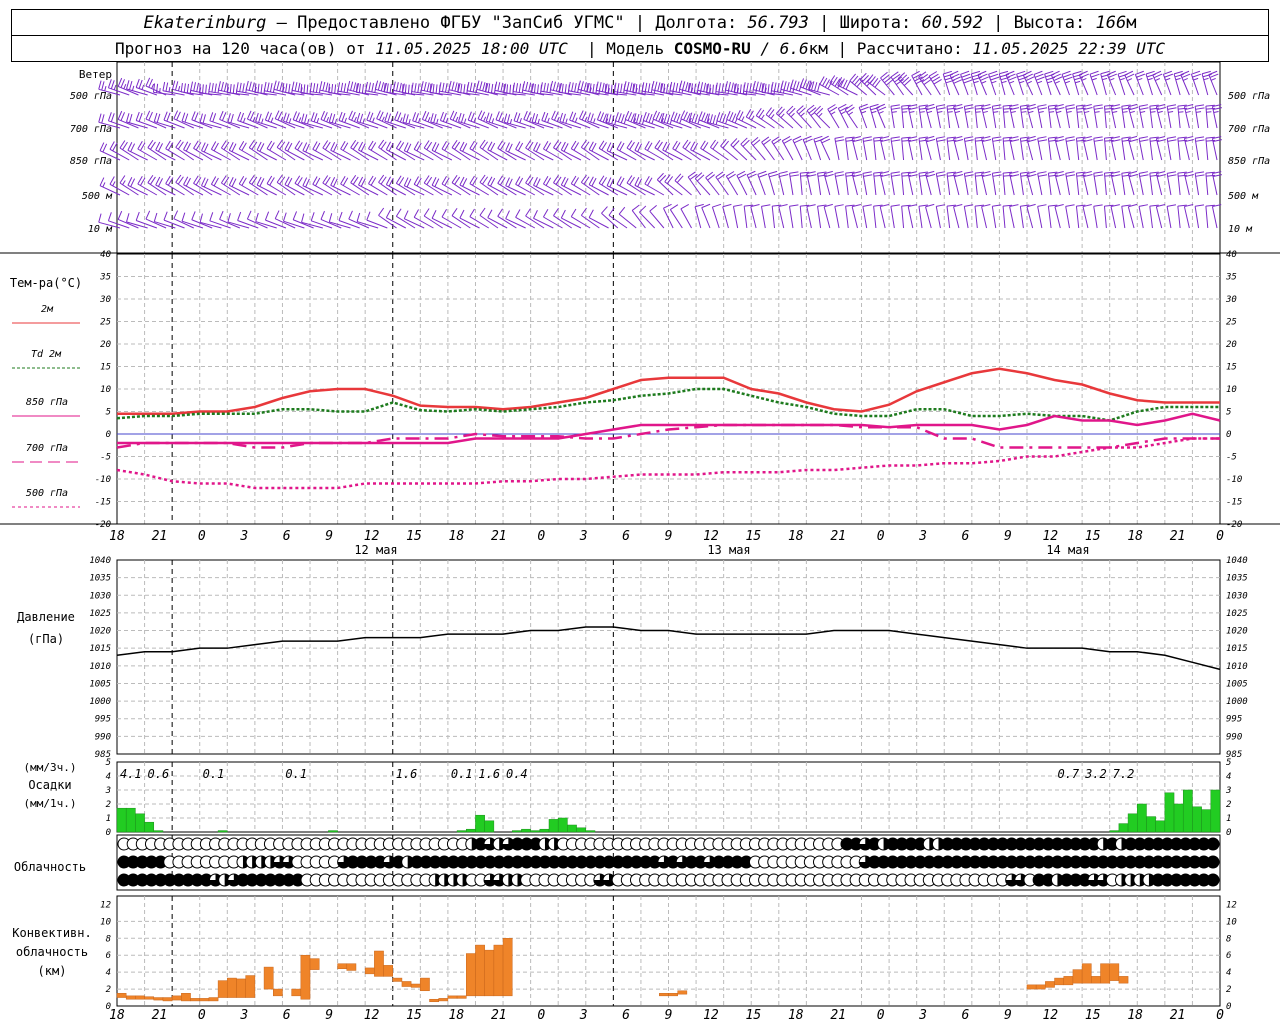 The image size is (1280, 1024). Describe the element at coordinates (1228, 939) in the screenshot. I see `conv-ytick-right: 8` at that location.